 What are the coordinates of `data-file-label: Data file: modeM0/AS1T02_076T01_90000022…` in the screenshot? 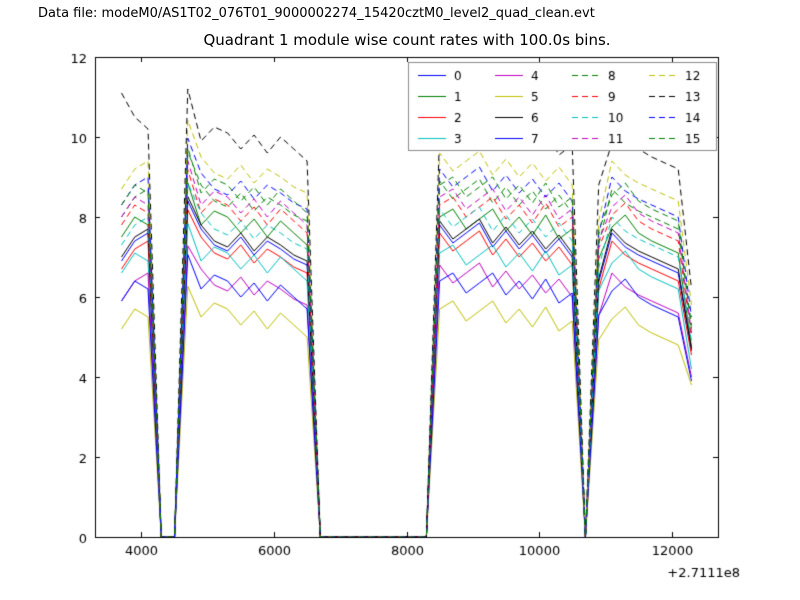 It's located at (316, 13).